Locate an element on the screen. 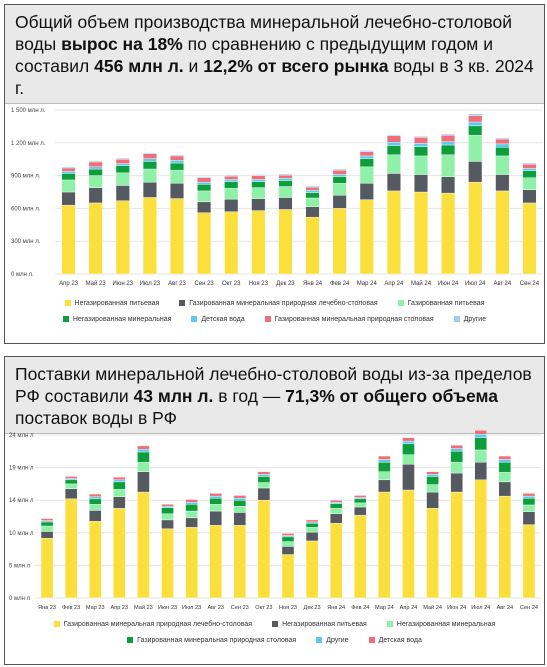  x-tick-label: Окт 23 is located at coordinates (263, 608).